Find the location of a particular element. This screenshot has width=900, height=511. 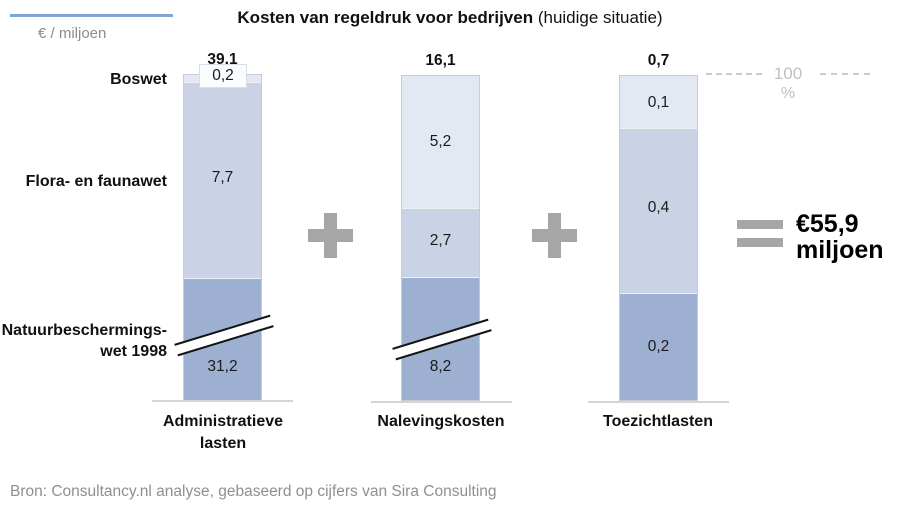

bar3-value-flora: 0,4 is located at coordinates (658, 207).